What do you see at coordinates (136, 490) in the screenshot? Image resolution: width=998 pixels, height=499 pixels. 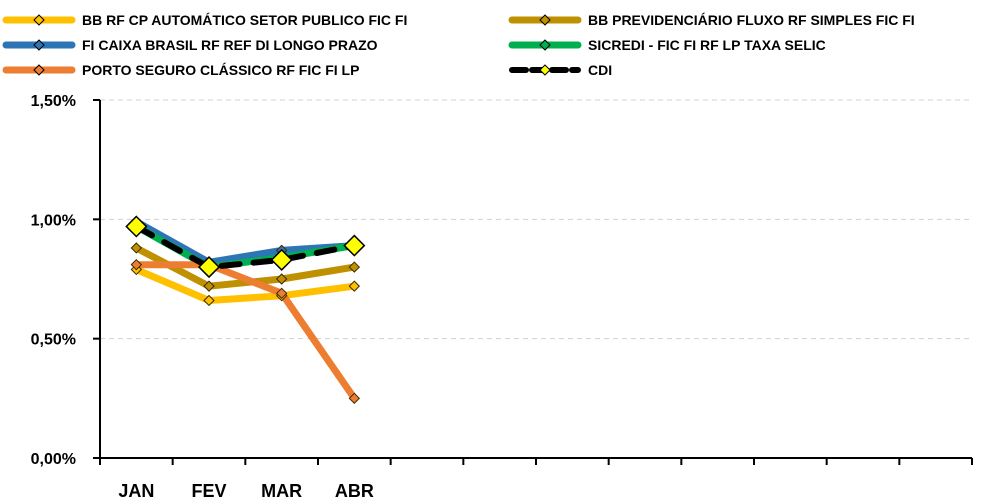 I see `x-tick-label: JAN` at bounding box center [136, 490].